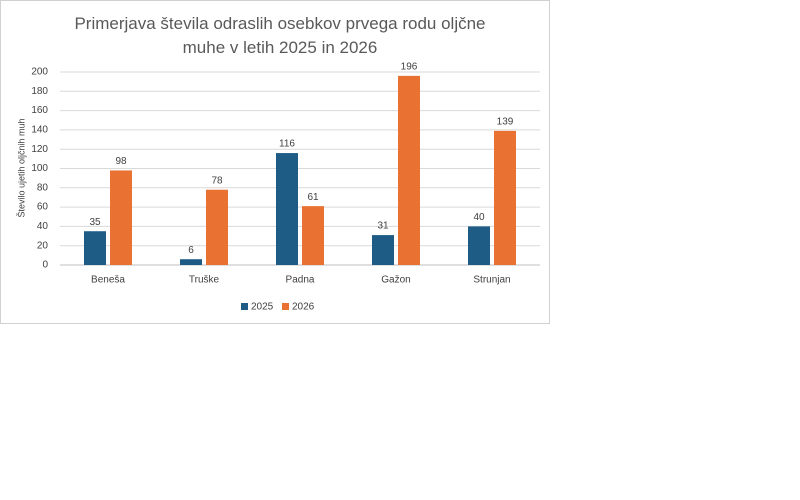 This screenshot has height=500, width=800. What do you see at coordinates (39, 91) in the screenshot?
I see `y-tick-label: 180` at bounding box center [39, 91].